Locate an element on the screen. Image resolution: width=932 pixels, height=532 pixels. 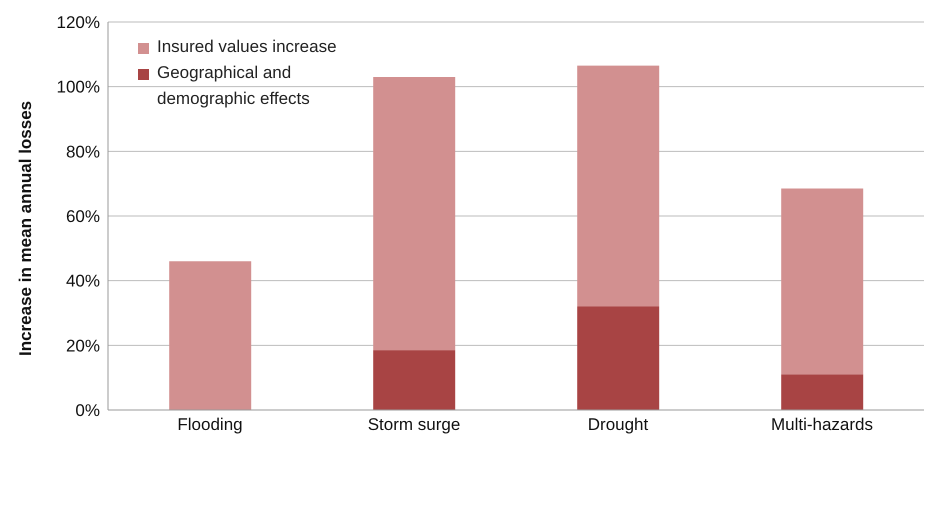
x-tick-label: Drought is located at coordinates (618, 424).